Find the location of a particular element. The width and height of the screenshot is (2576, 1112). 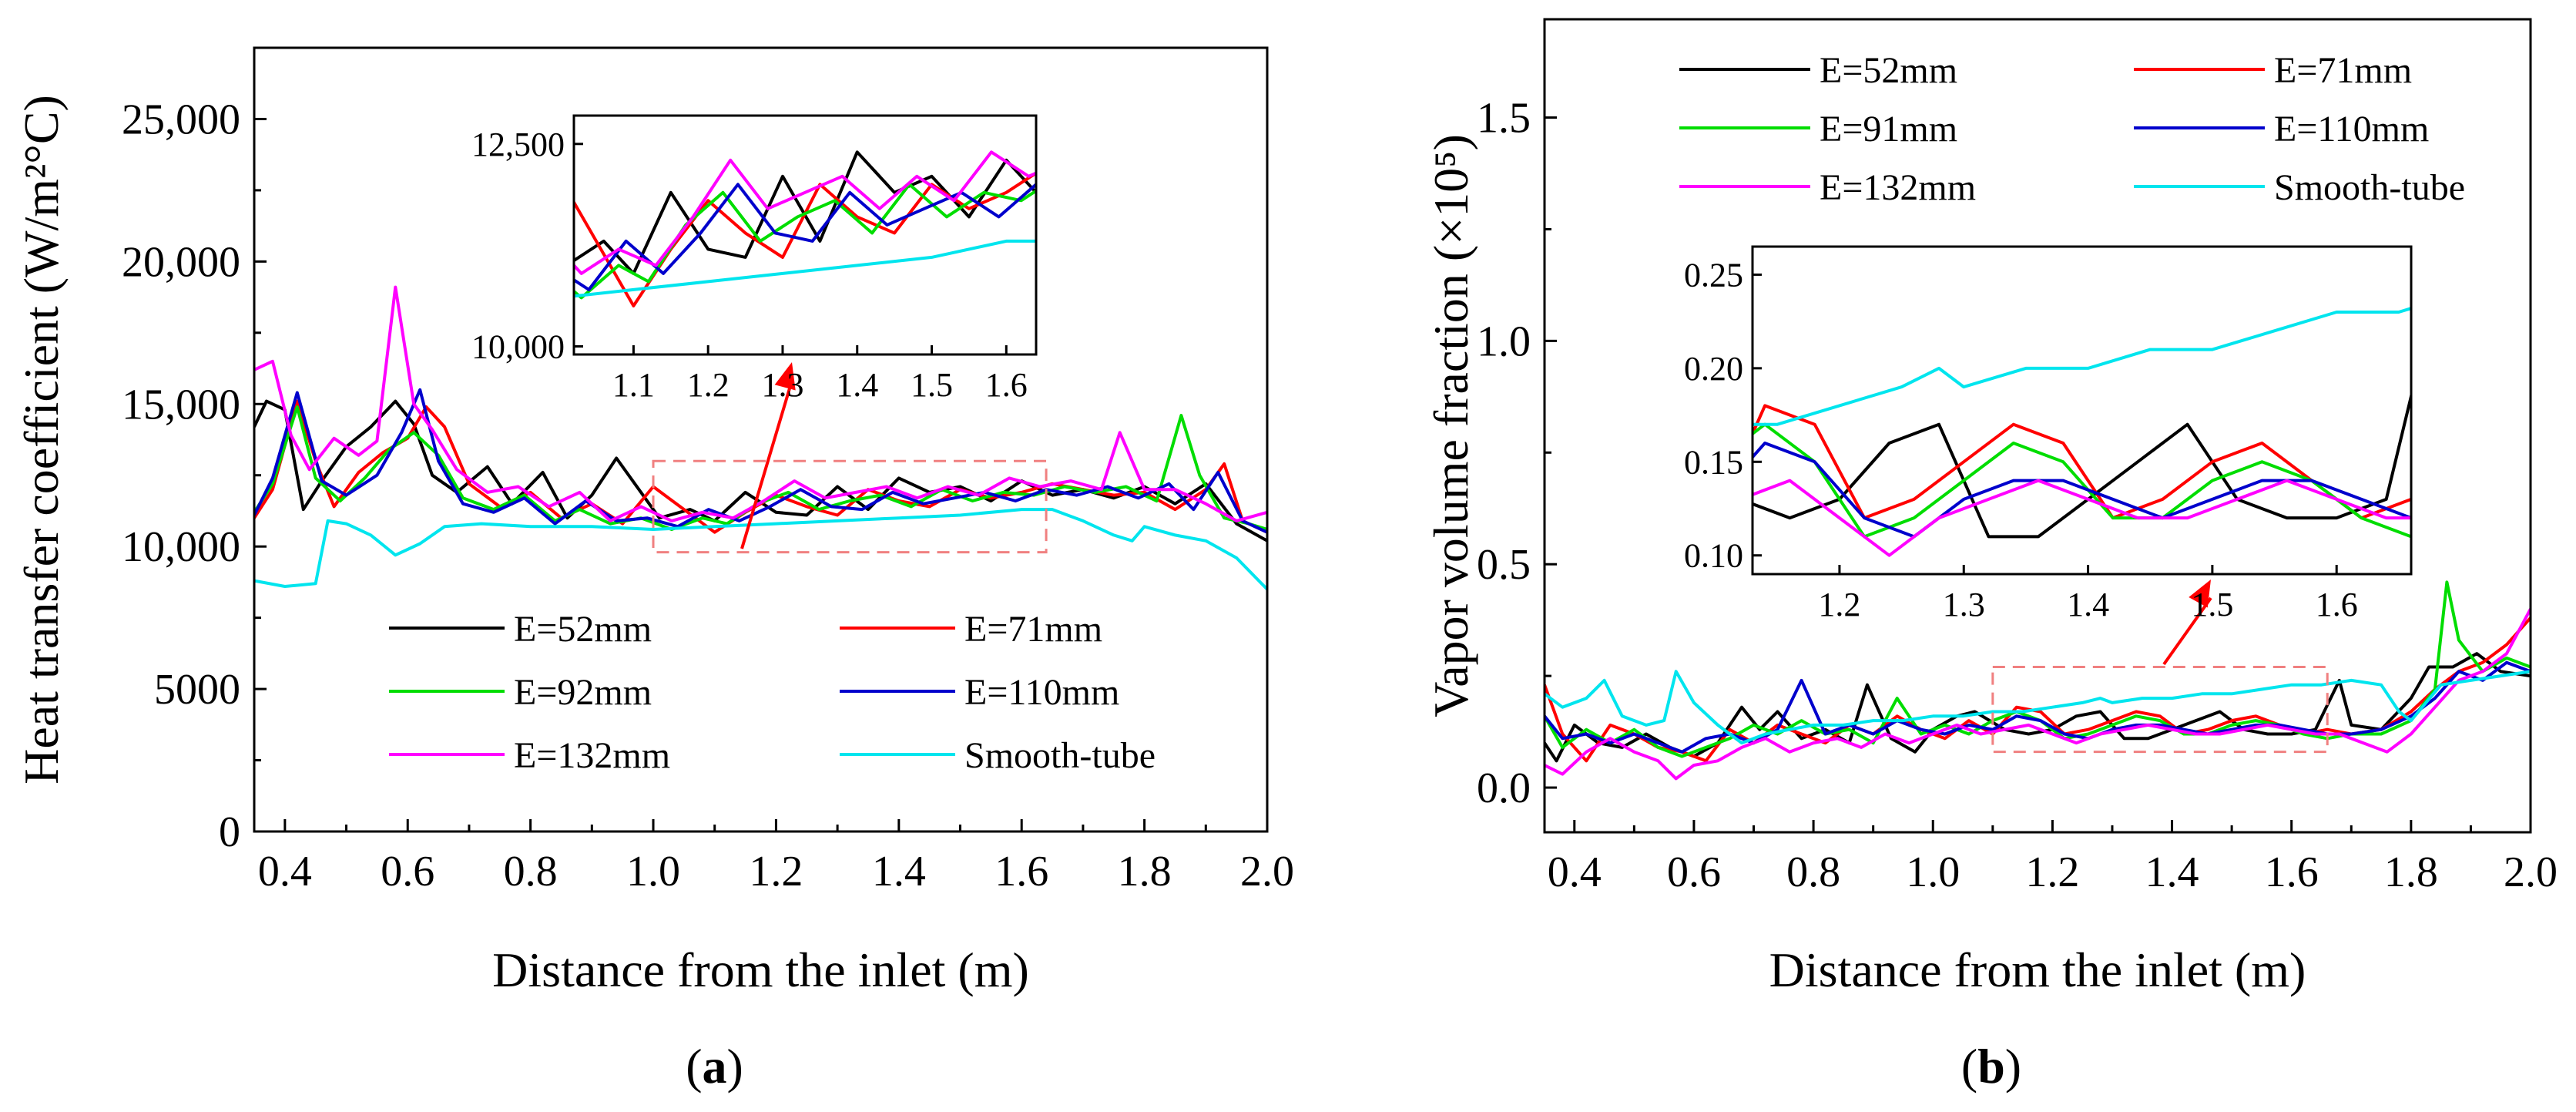

y-tick-label-a: 10,000 is located at coordinates (181, 547).